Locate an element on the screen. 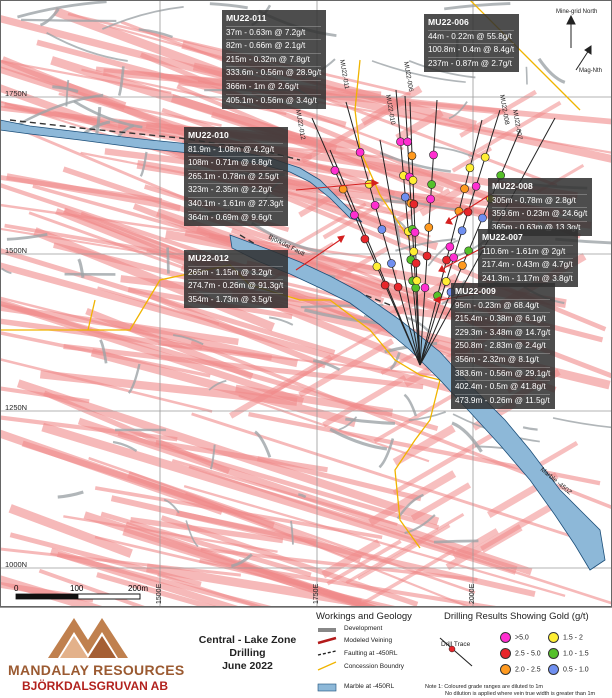 The width and height of the screenshot is (612, 698). callout-title: MU22-007 is located at coordinates (527, 237).